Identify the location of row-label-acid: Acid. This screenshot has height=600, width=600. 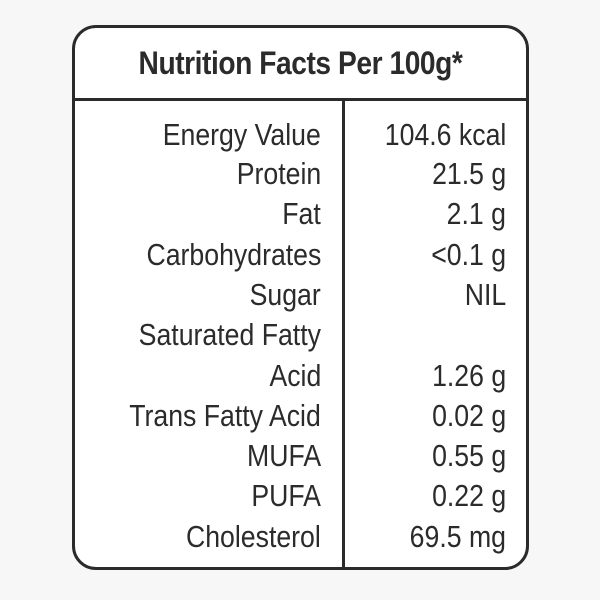
(295, 375).